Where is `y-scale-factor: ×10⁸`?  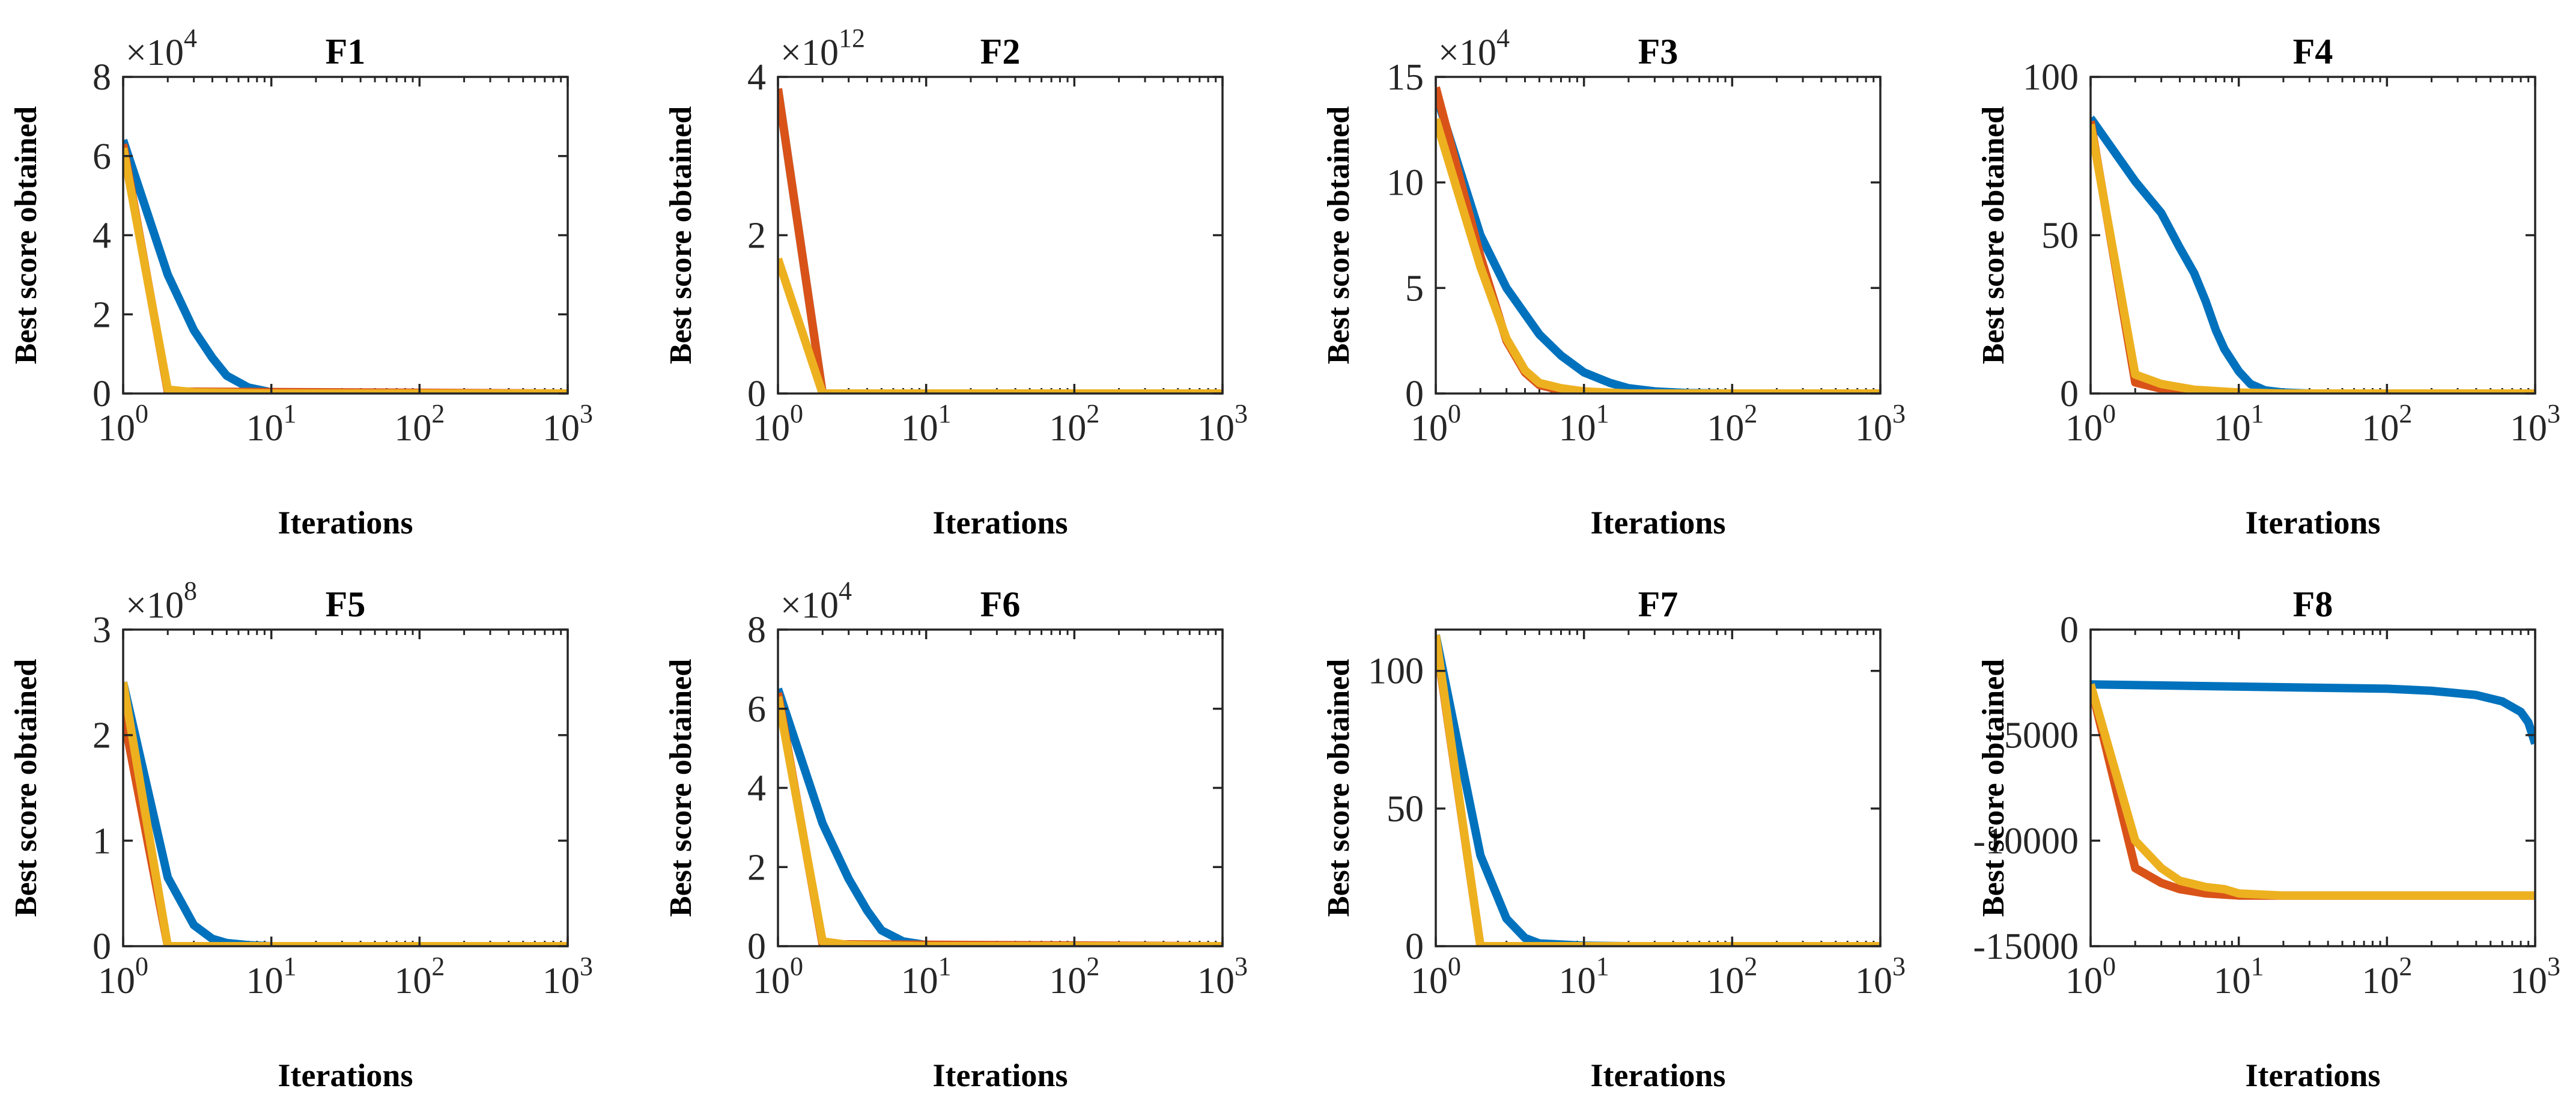 y-scale-factor: ×10⁸ is located at coordinates (162, 601).